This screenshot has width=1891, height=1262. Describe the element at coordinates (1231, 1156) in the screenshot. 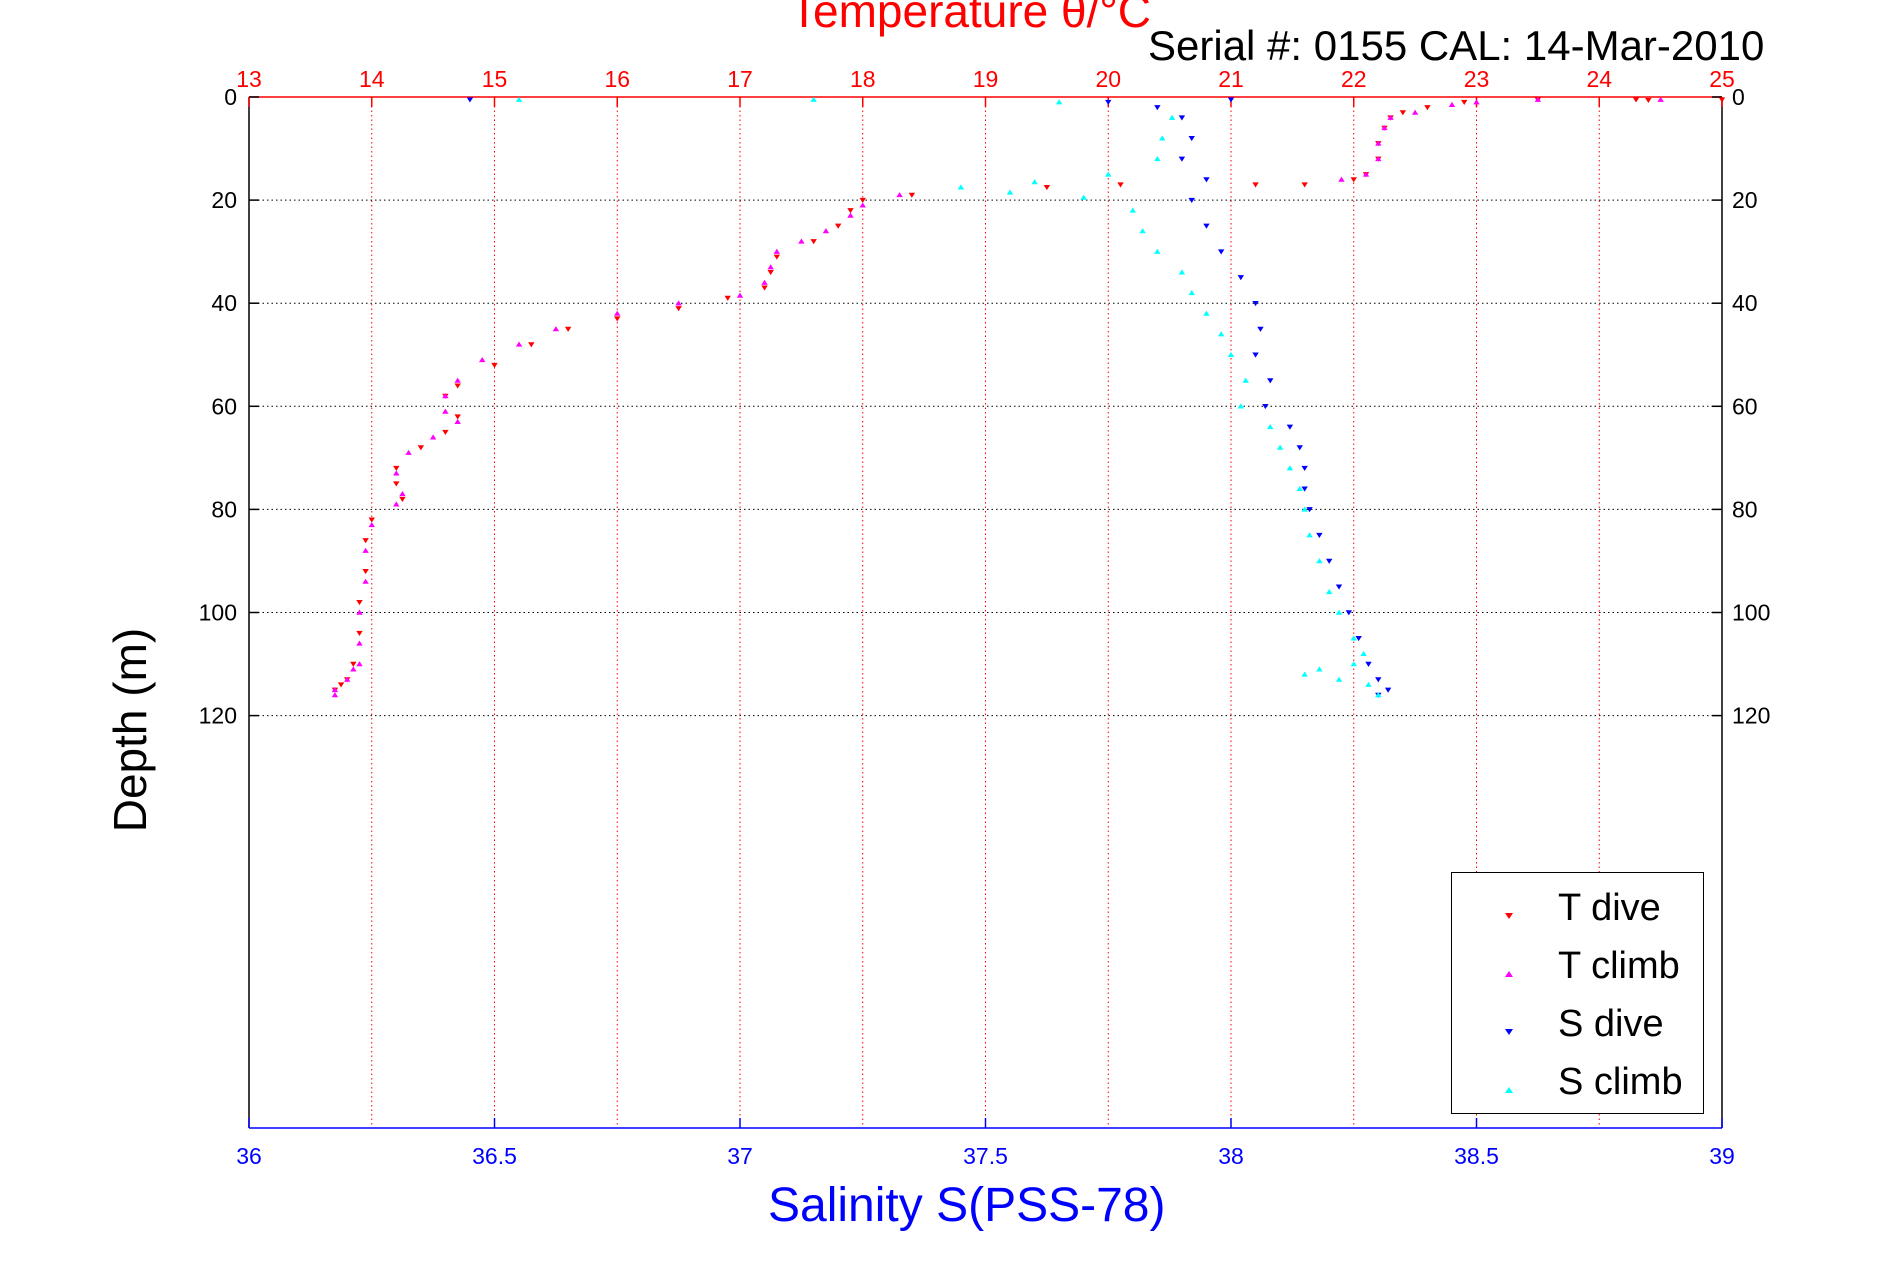

I see `salinity-tick-label: 38` at that location.